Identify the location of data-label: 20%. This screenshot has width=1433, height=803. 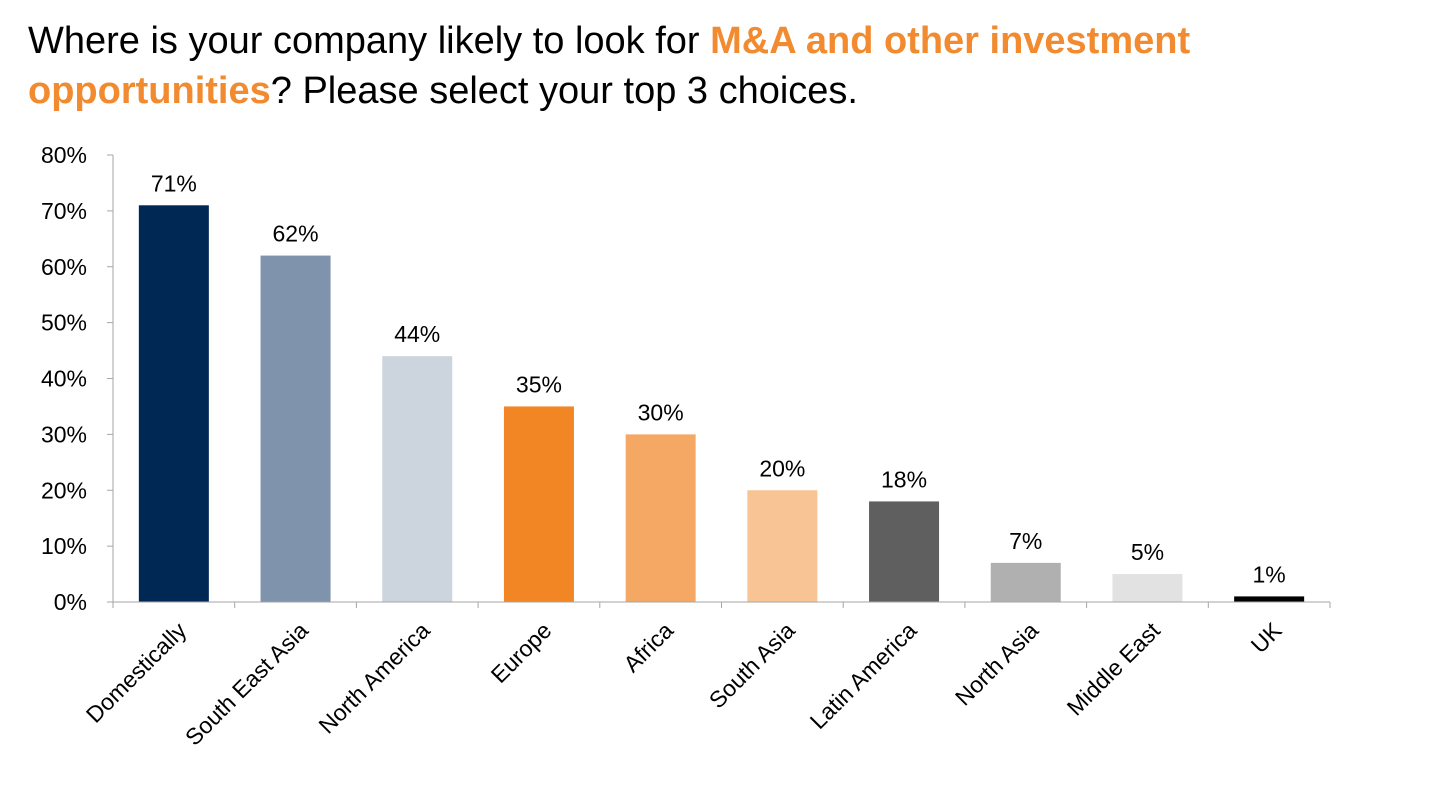
(782, 468).